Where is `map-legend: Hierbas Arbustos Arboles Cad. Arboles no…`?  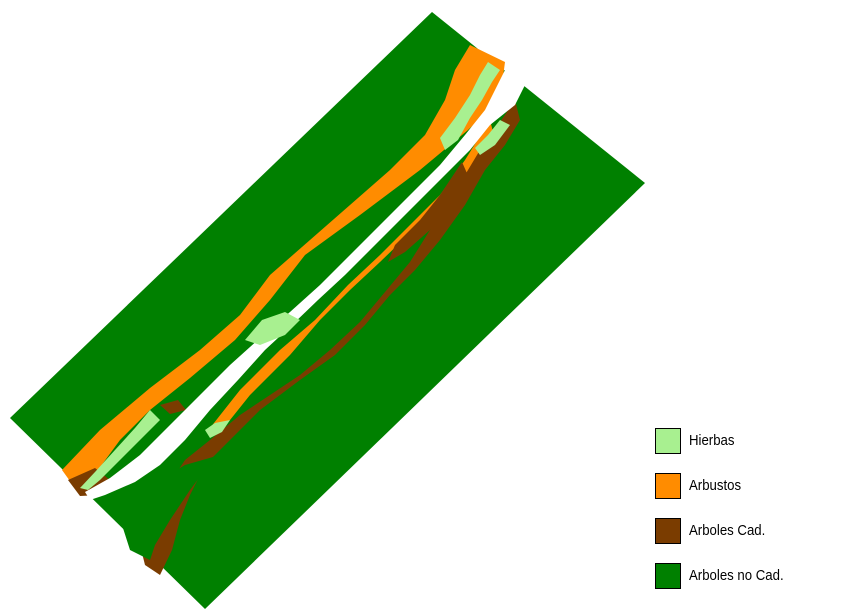
map-legend: Hierbas Arbustos Arboles Cad. Arboles no… is located at coordinates (750, 517).